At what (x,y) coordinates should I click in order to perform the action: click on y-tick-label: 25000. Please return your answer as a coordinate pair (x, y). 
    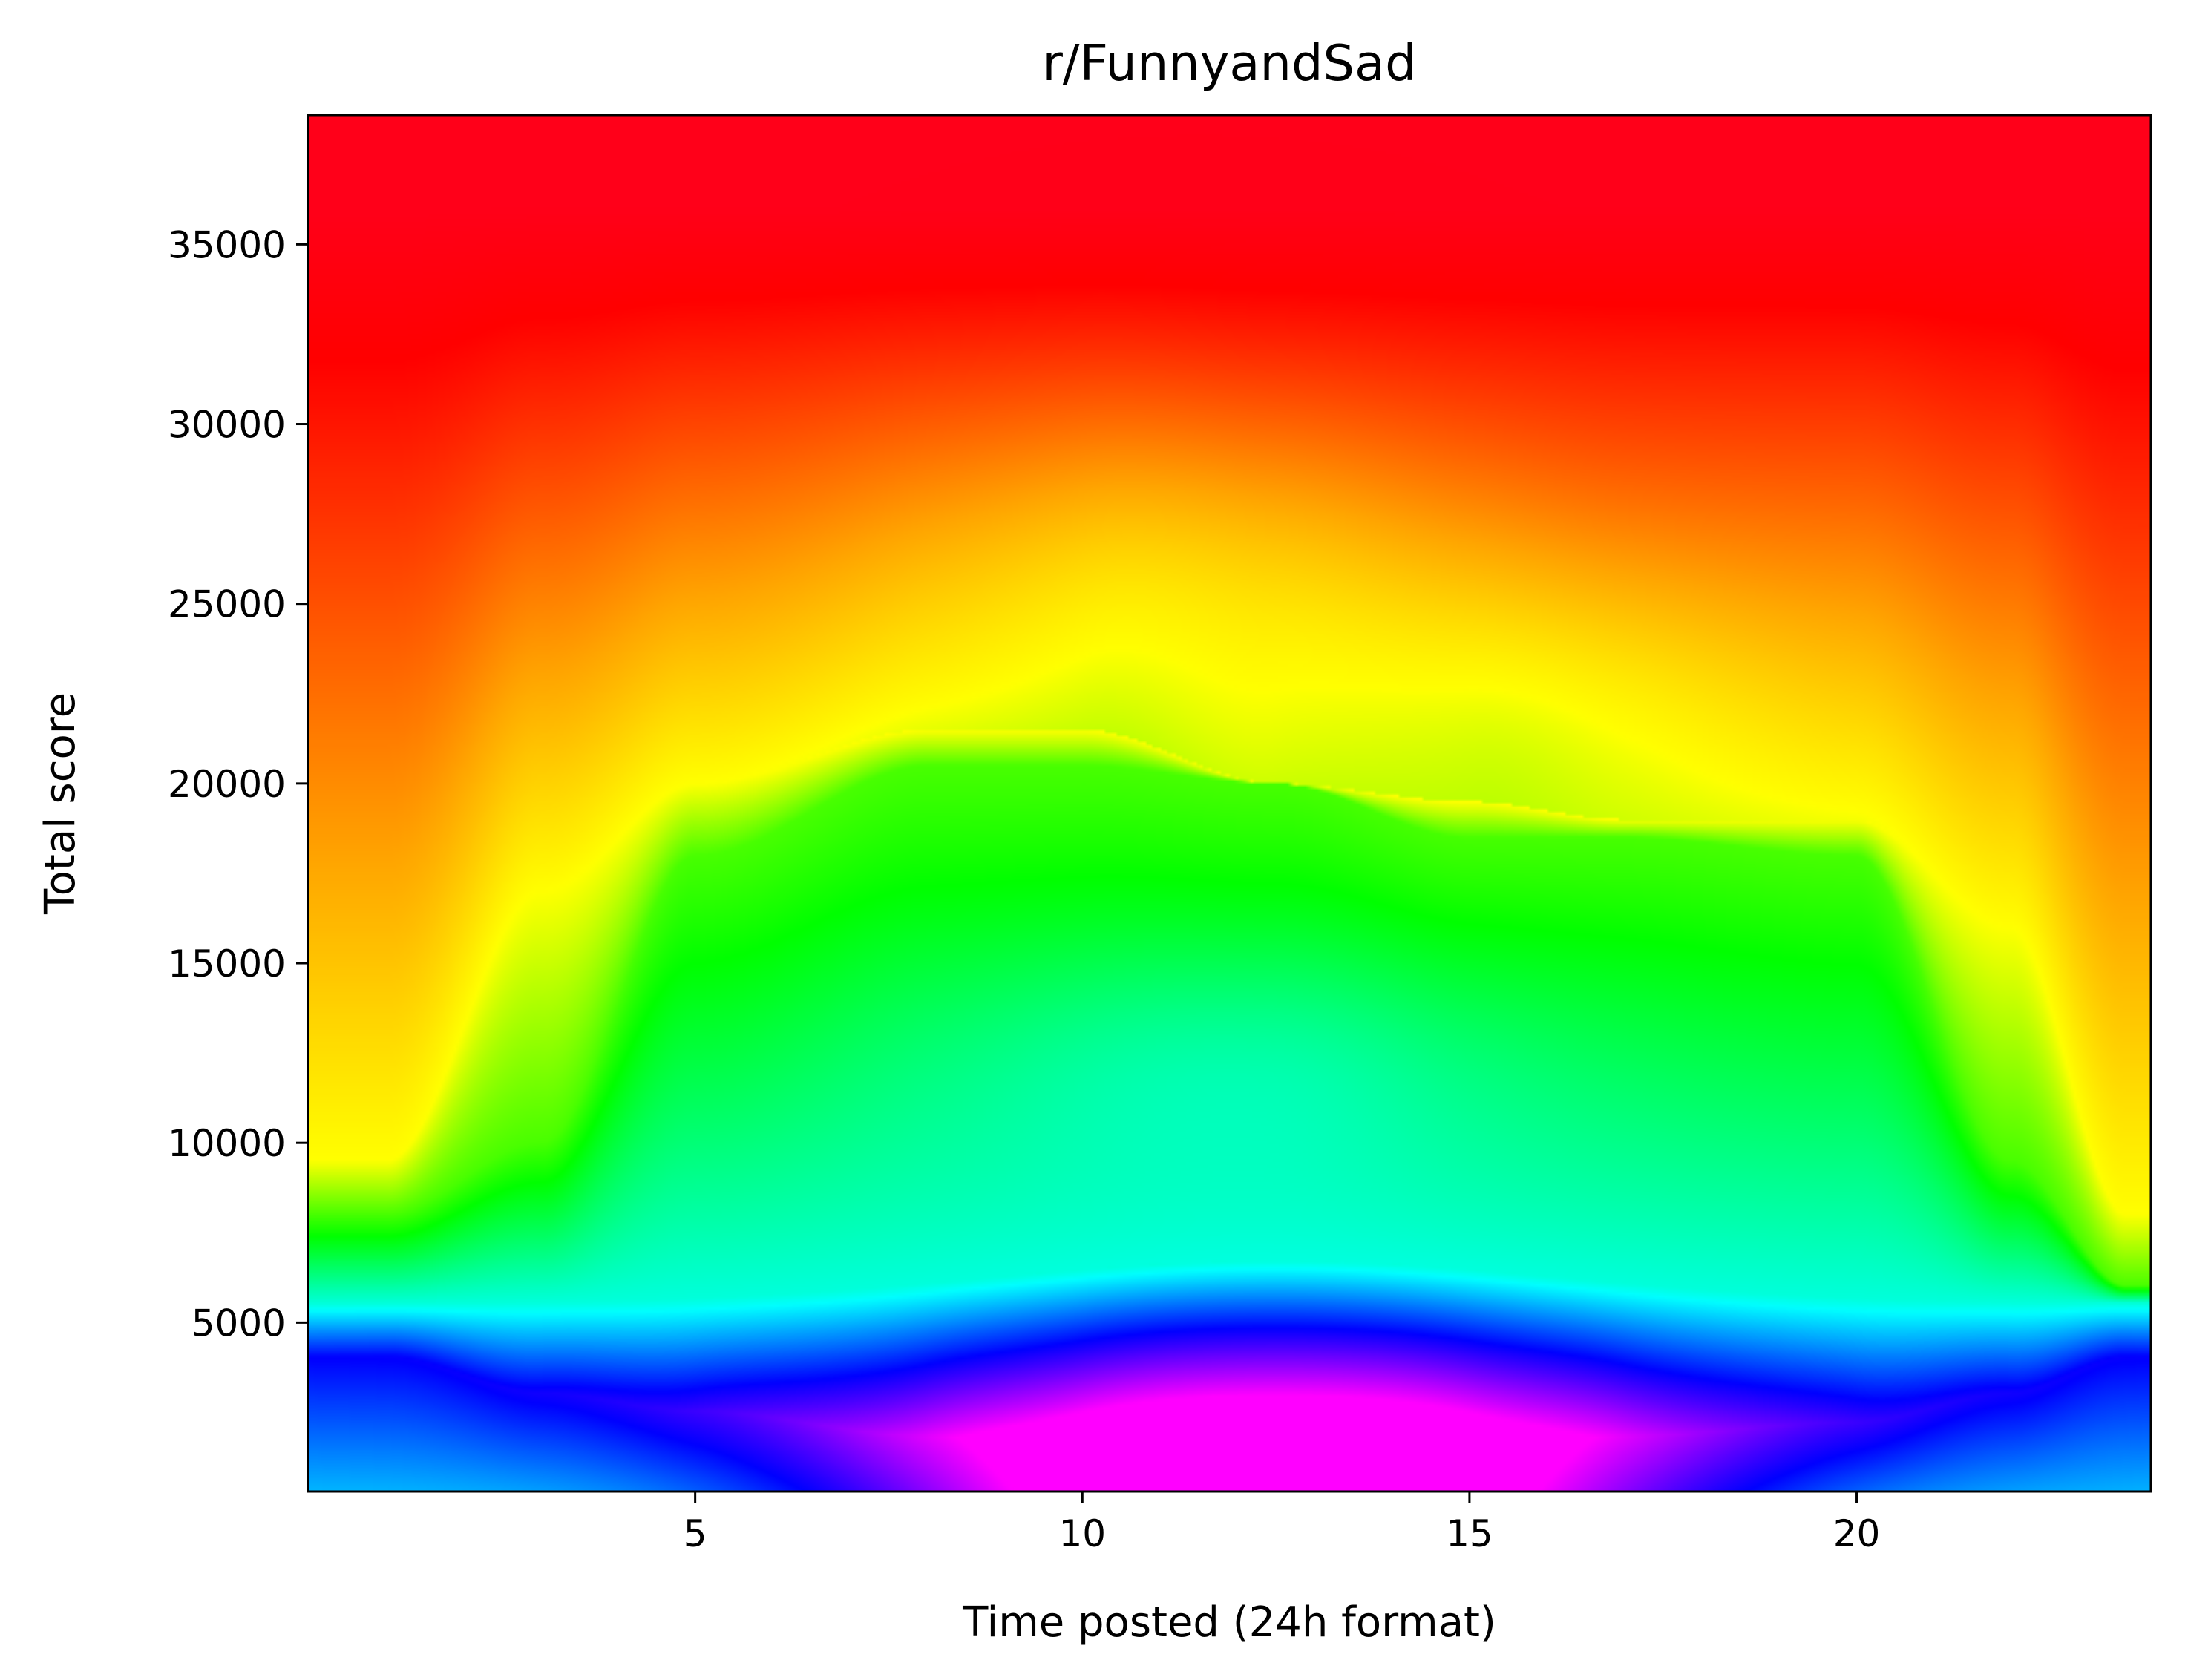
    Looking at the image, I should click on (227, 605).